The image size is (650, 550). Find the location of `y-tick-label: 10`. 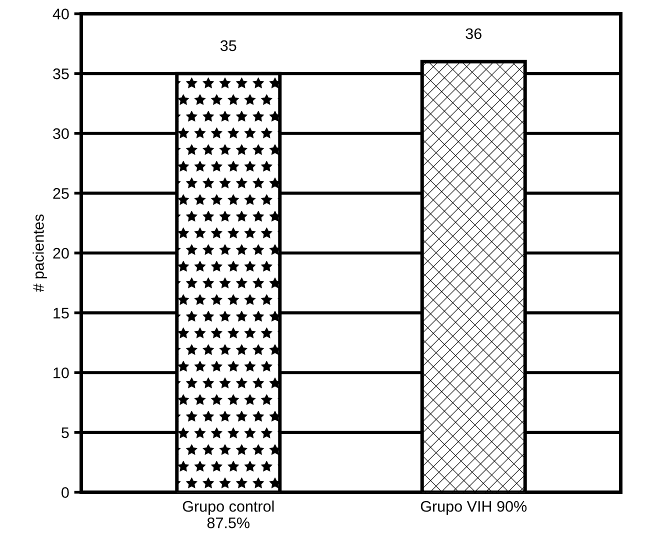

y-tick-label: 10 is located at coordinates (61, 372).